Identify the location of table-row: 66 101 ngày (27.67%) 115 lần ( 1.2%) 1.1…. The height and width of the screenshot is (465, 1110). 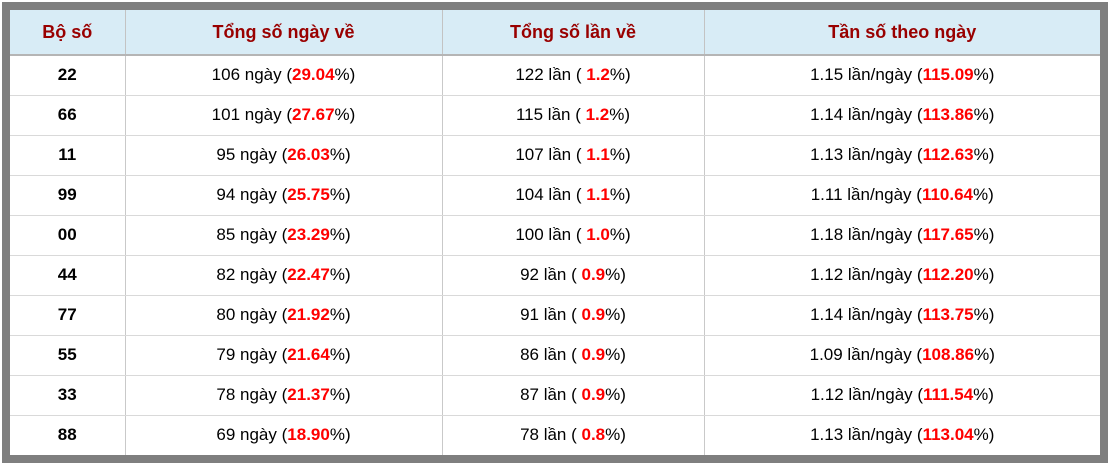
(555, 115).